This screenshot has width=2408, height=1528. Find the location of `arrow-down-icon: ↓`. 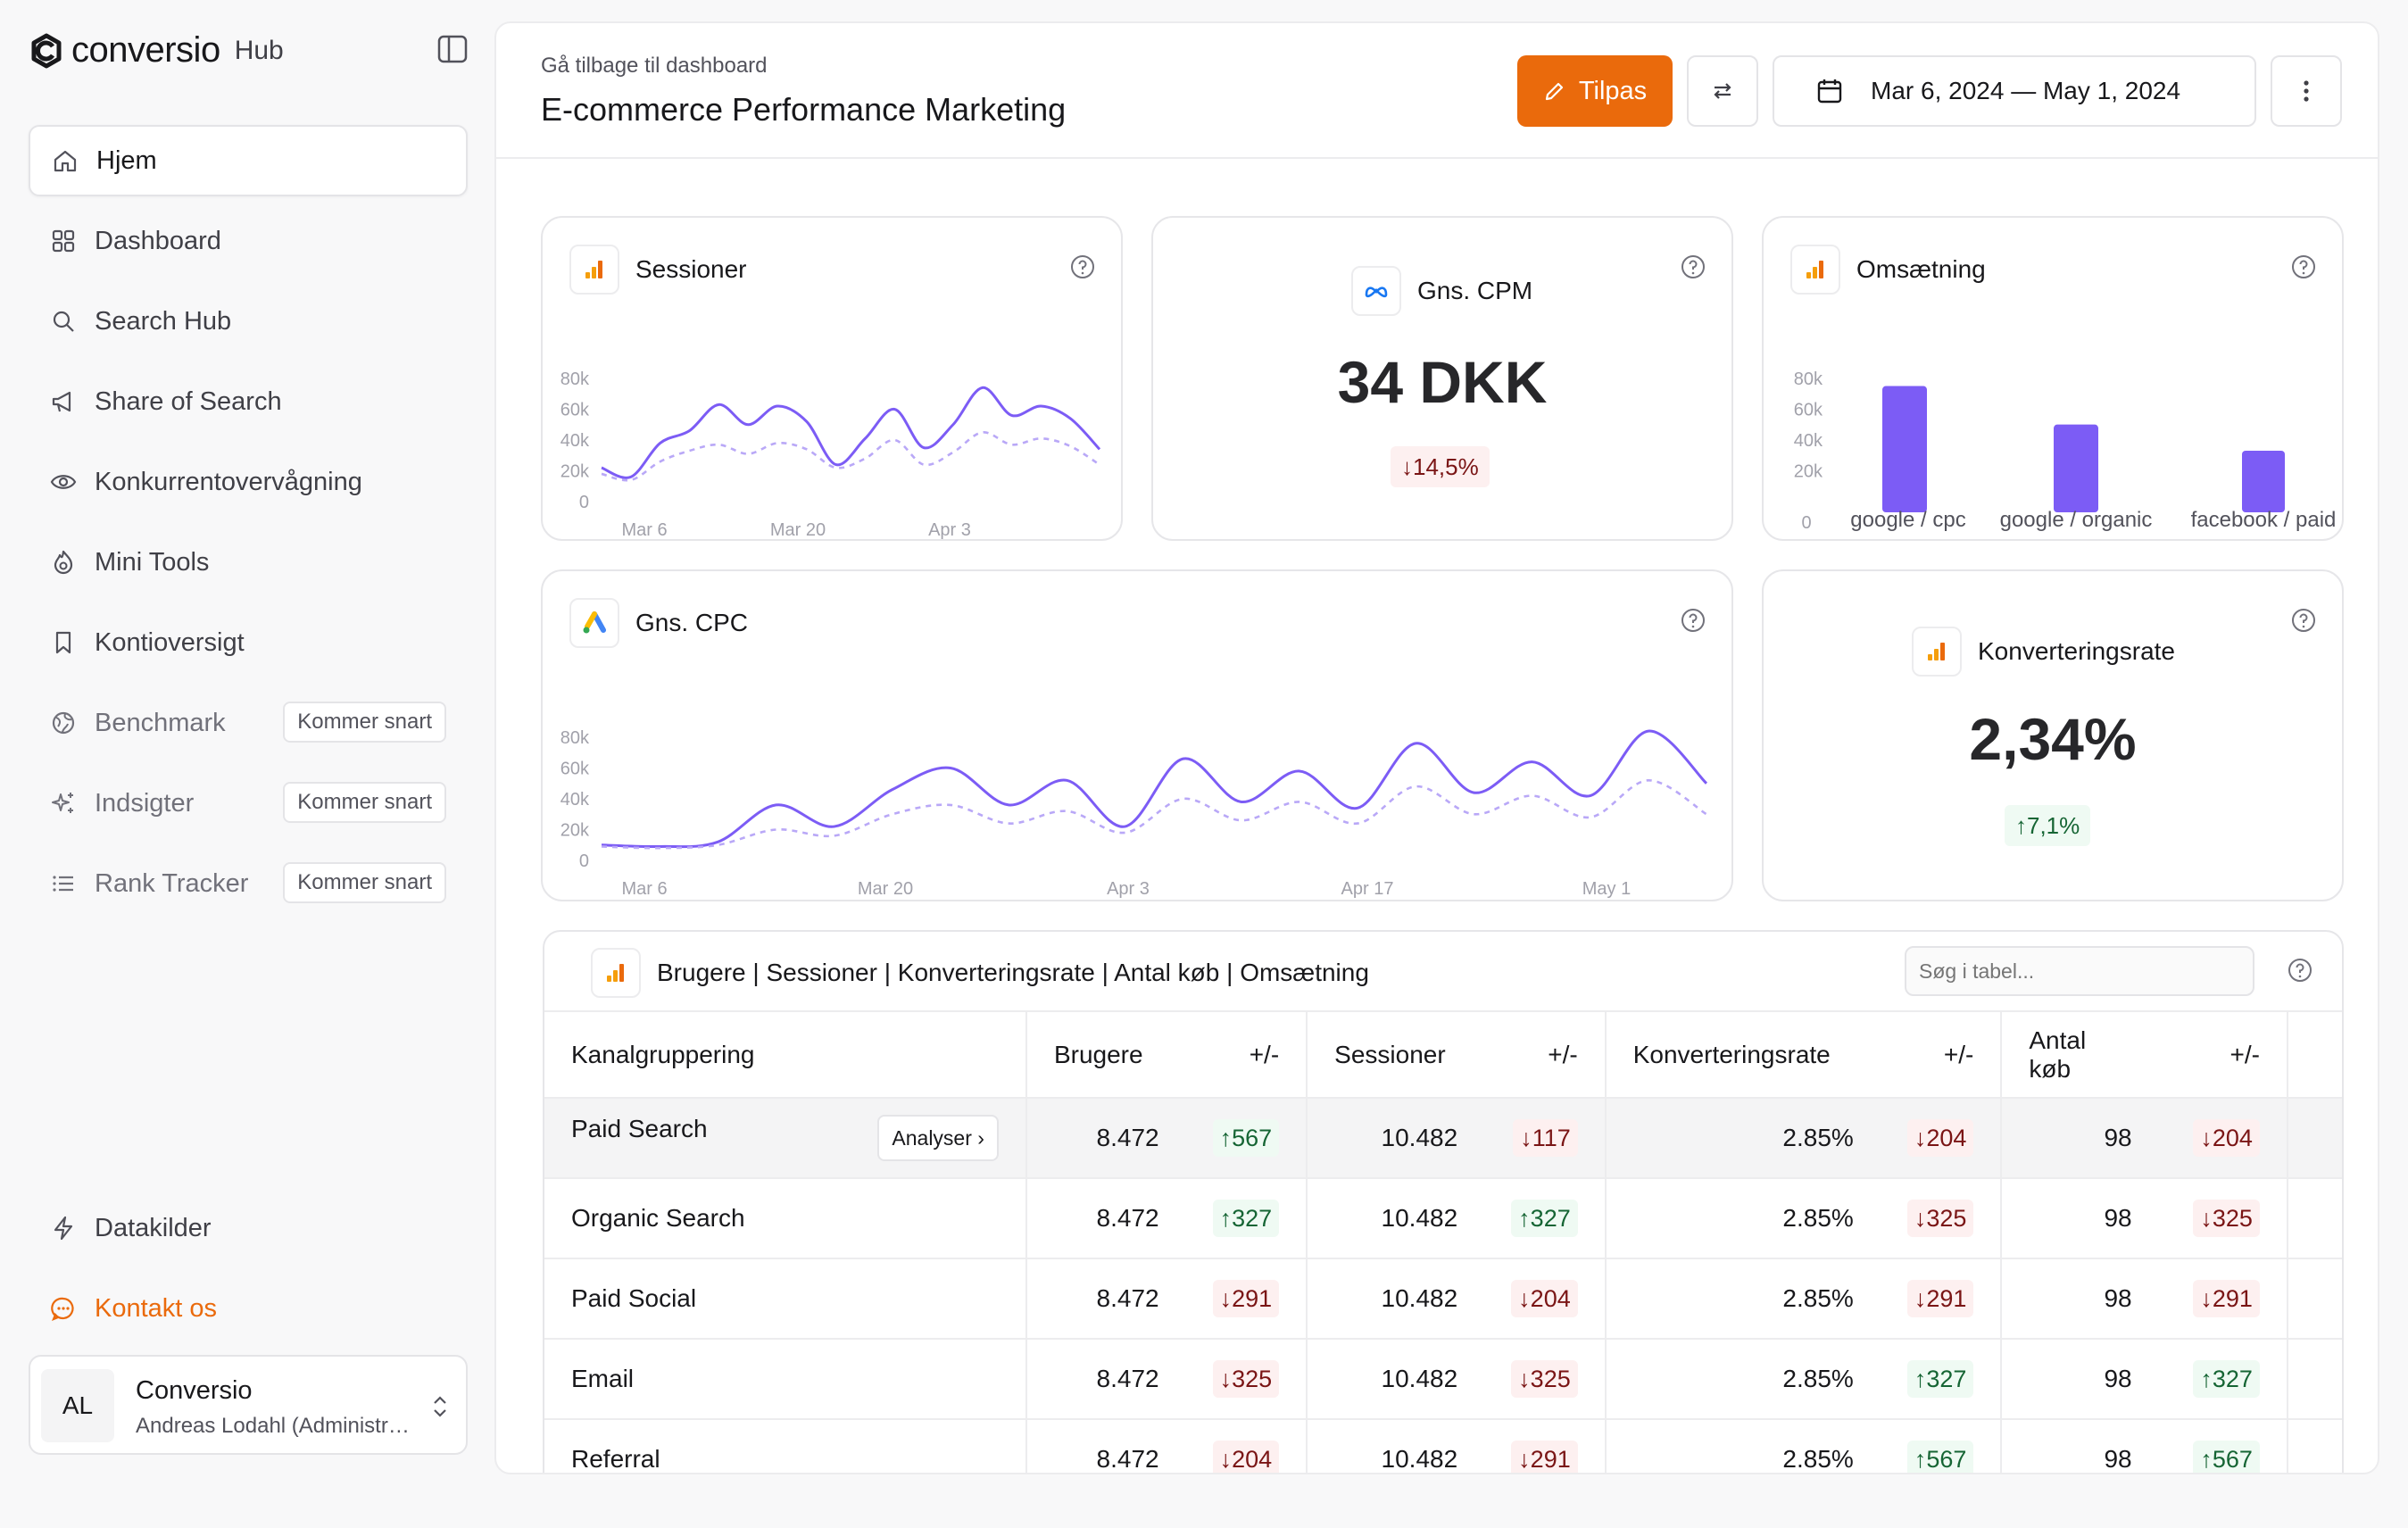

arrow-down-icon: ↓ is located at coordinates (1526, 1138).